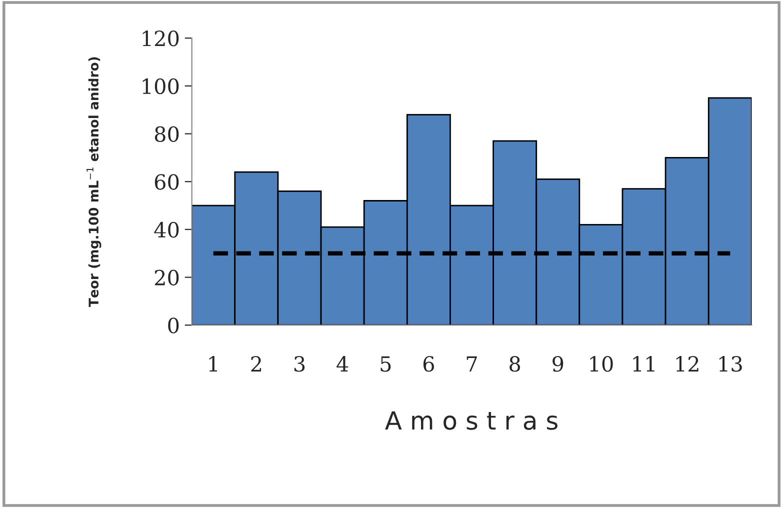  I want to click on y-tick-label: 40, so click(166, 230).